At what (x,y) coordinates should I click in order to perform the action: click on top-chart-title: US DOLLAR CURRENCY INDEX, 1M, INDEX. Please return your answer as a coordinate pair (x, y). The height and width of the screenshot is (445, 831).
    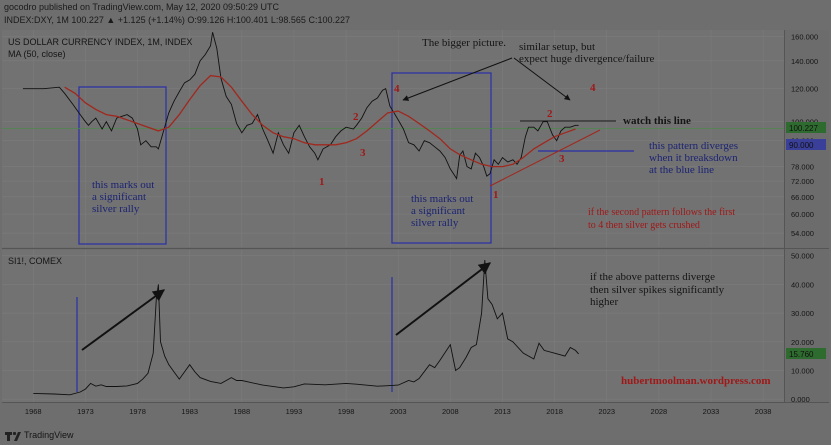
    Looking at the image, I should click on (100, 42).